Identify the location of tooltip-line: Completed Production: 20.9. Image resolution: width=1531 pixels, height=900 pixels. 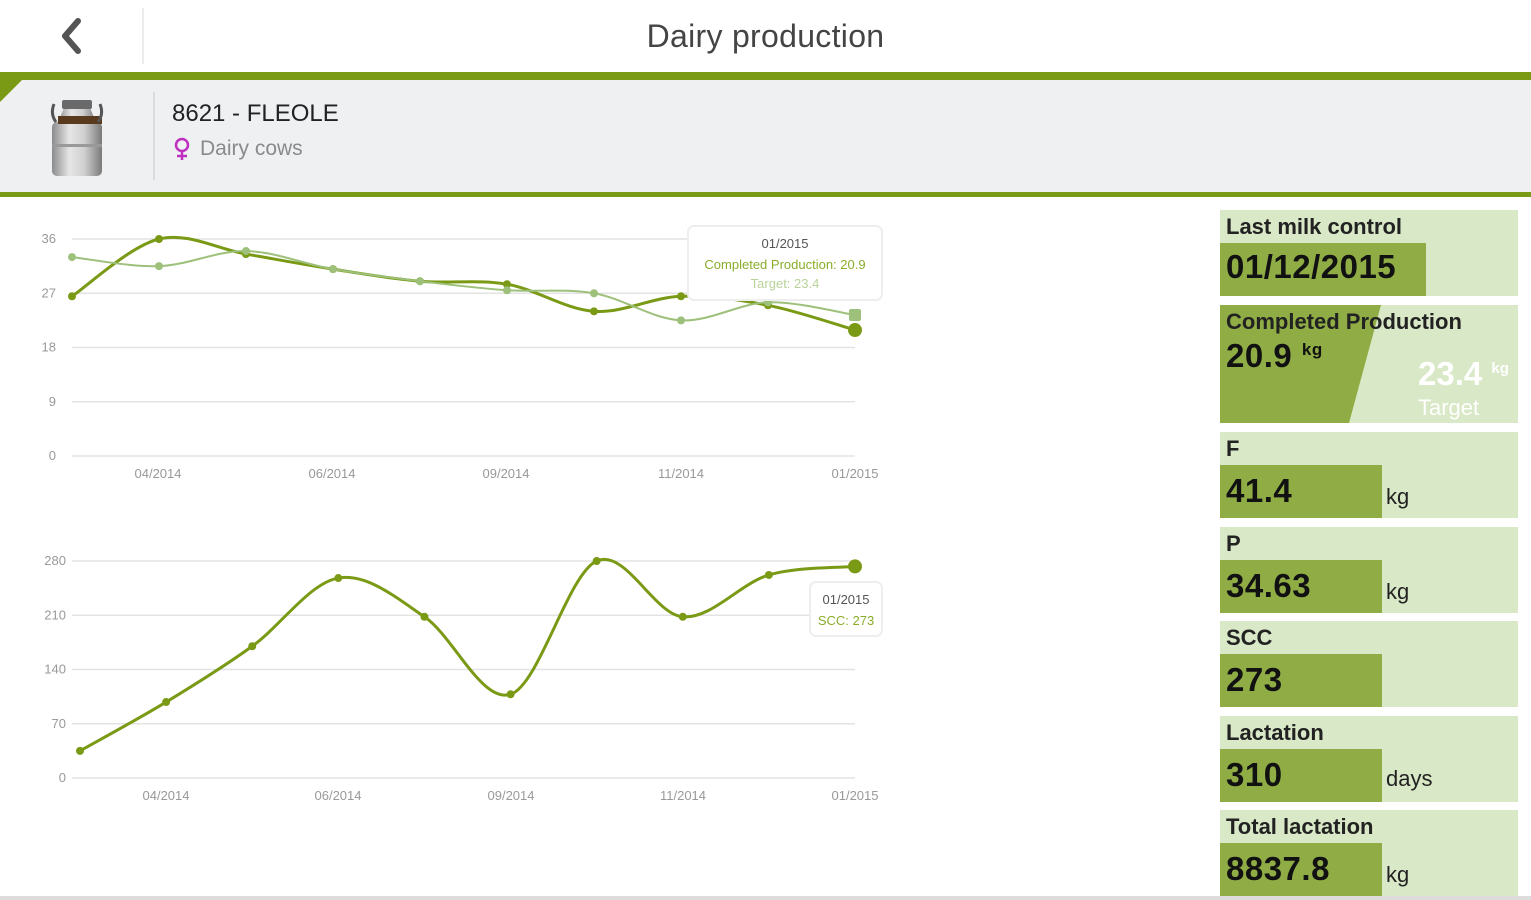
(784, 264).